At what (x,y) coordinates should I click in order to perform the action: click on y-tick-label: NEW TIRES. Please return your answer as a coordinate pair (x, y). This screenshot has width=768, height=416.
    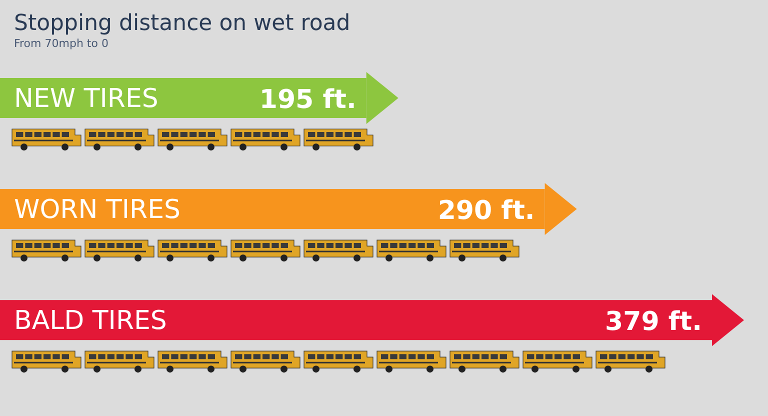
    Looking at the image, I should click on (86, 99).